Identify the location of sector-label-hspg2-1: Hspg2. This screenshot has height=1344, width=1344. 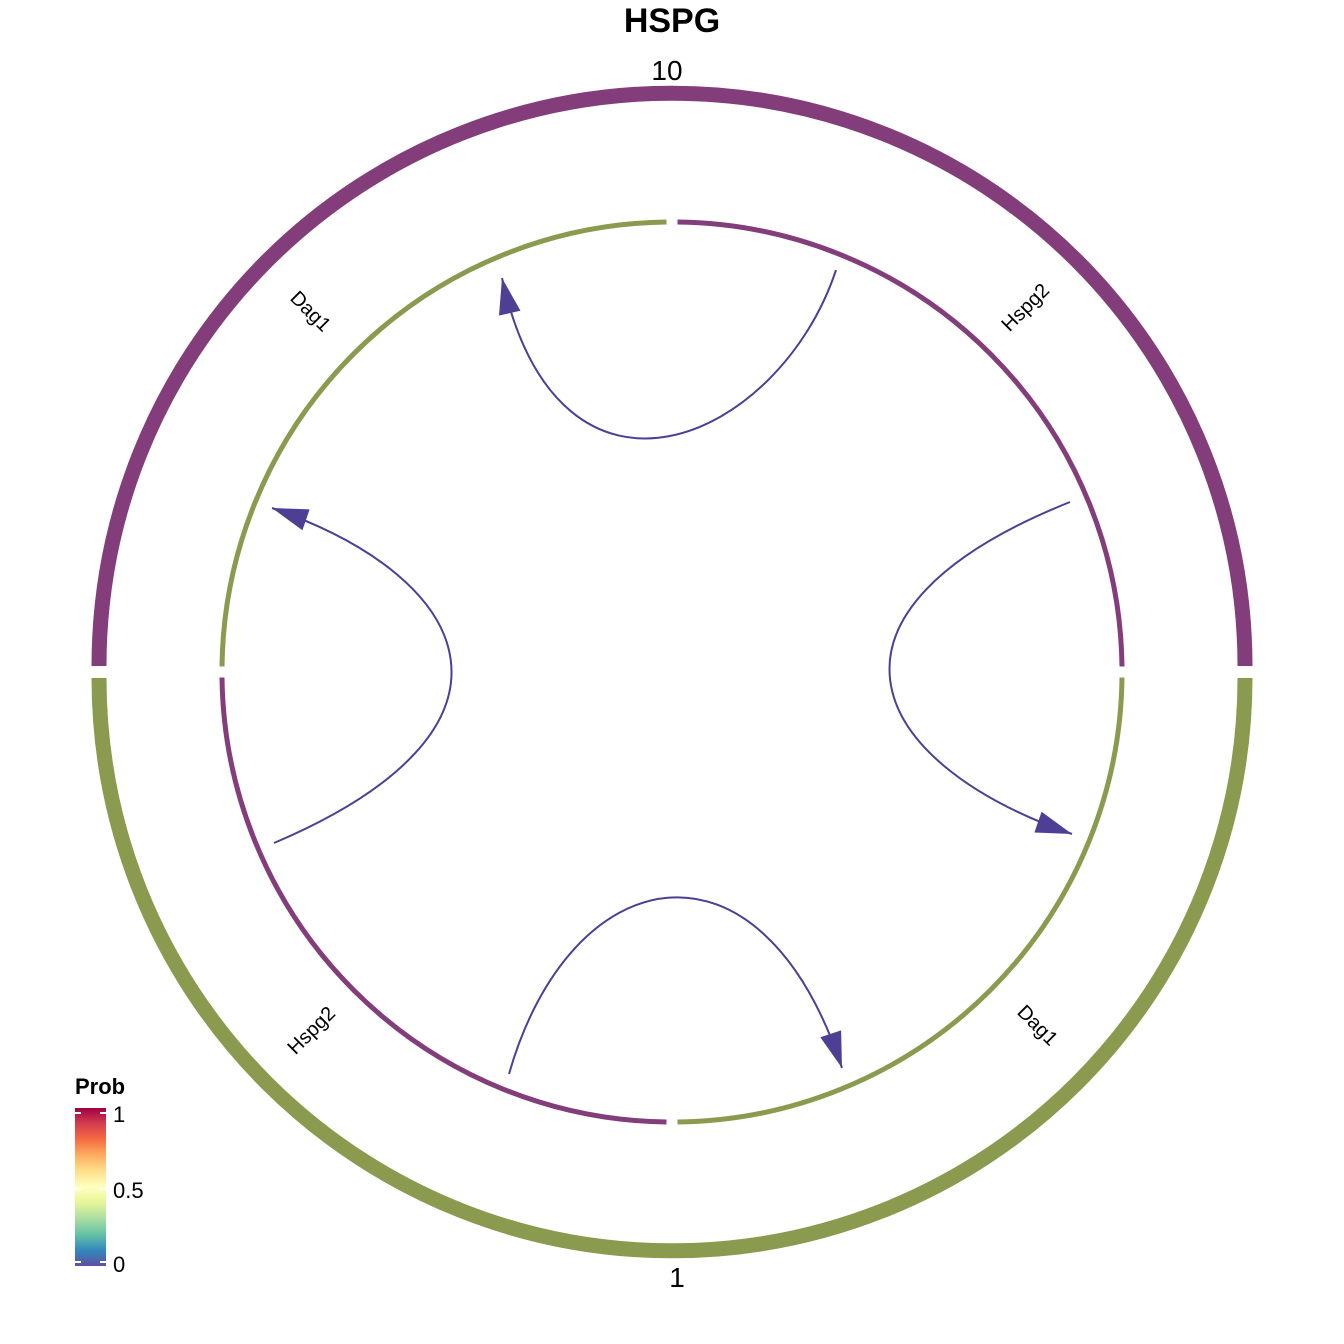
(312, 1031).